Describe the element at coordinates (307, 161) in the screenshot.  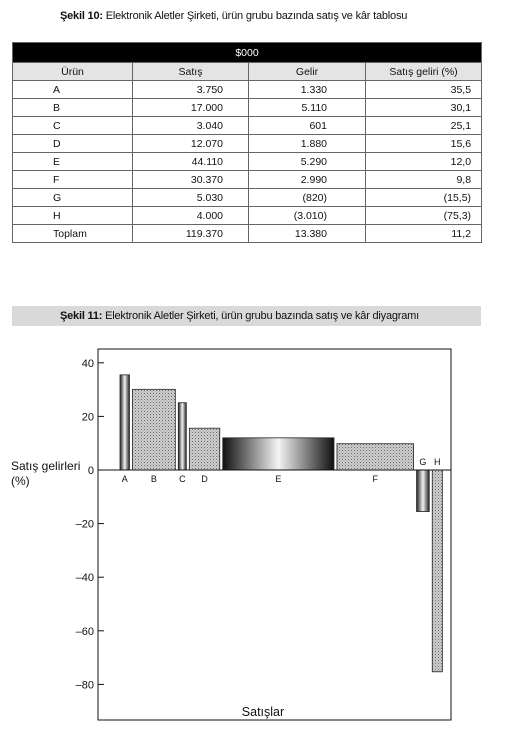
I see `cell-income: 5.290` at that location.